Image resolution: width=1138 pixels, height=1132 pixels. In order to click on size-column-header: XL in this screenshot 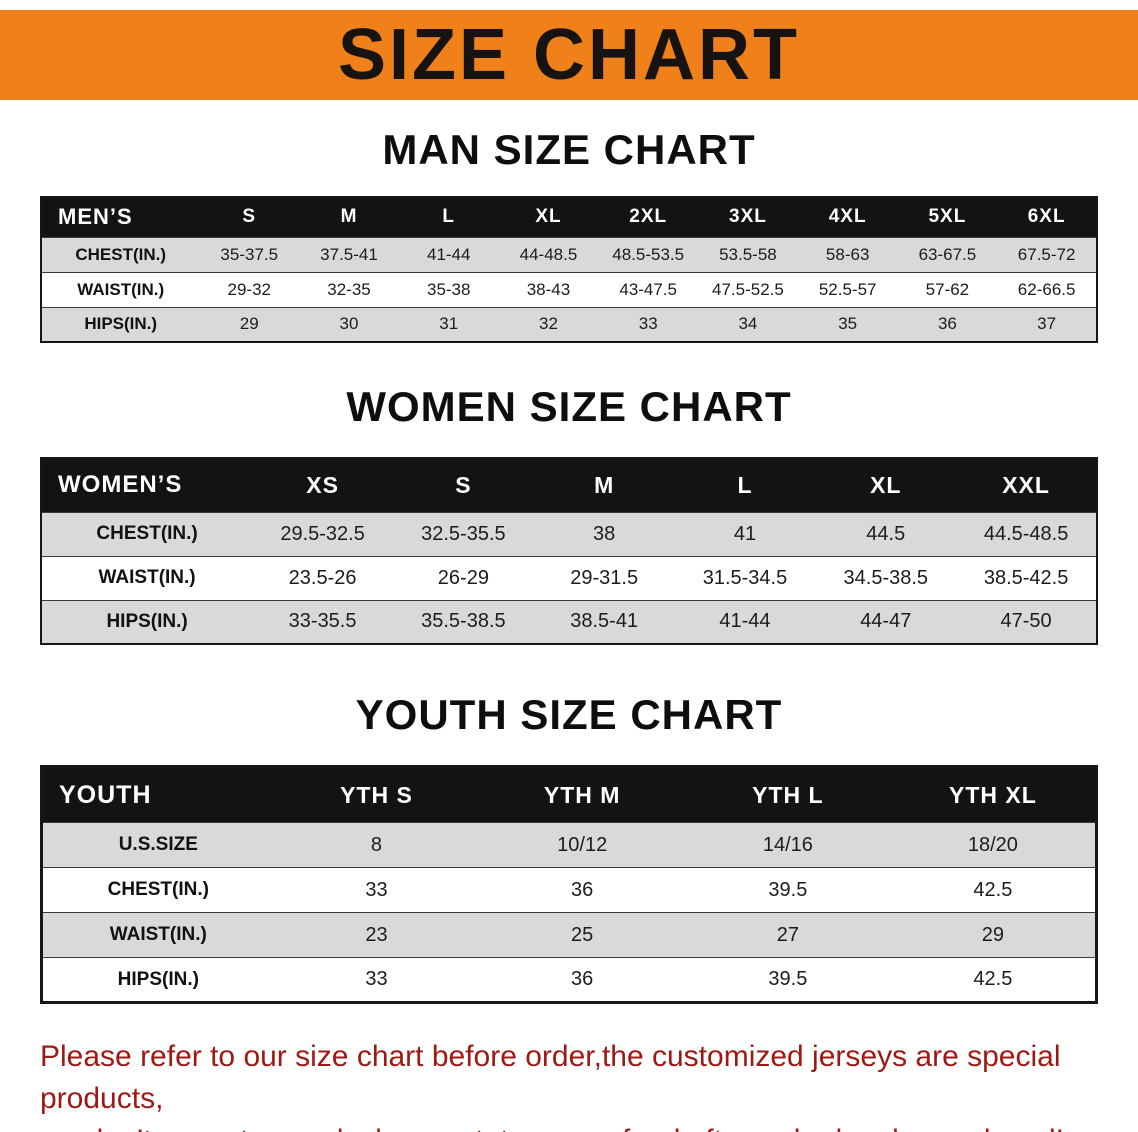, I will do `click(548, 217)`.